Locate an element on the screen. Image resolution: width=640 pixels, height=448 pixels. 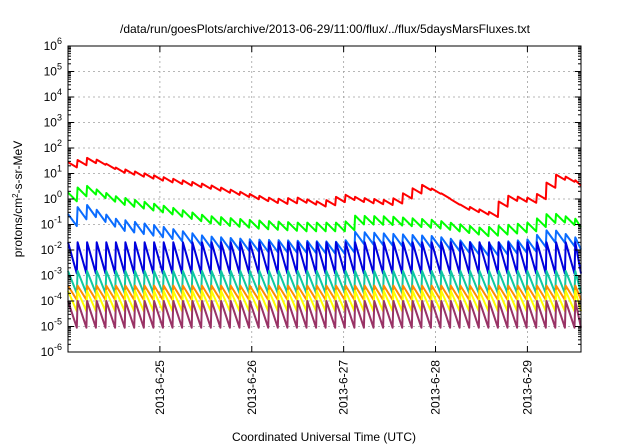
x-tick-label: 2013-6-26 is located at coordinates (252, 387).